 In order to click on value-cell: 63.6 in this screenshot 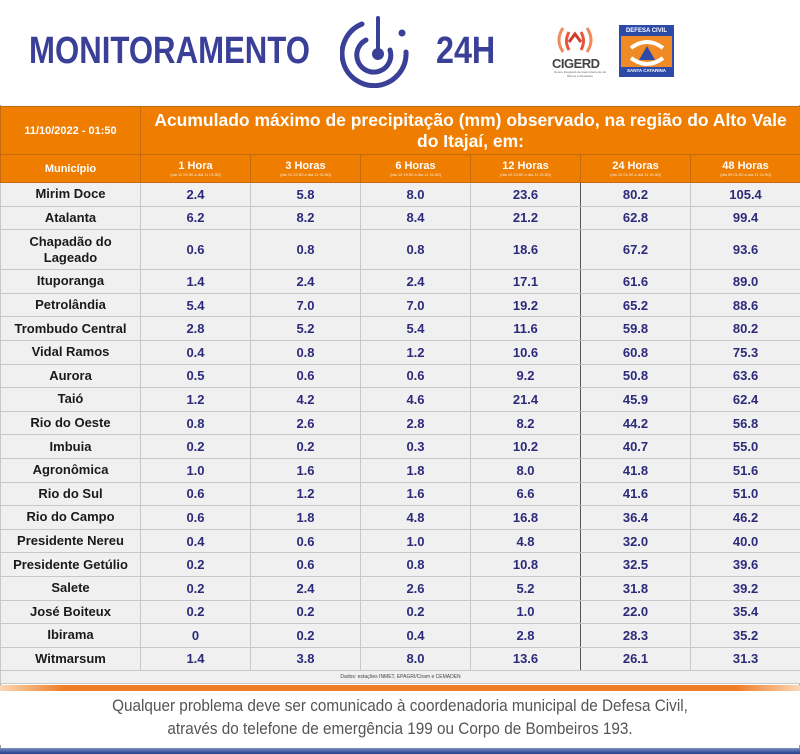, I will do `click(744, 376)`.